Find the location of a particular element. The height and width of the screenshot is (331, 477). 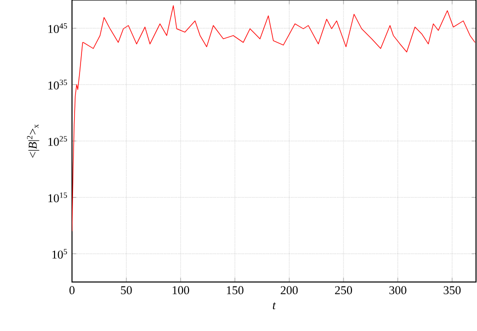

x-axis-title: t is located at coordinates (274, 306).